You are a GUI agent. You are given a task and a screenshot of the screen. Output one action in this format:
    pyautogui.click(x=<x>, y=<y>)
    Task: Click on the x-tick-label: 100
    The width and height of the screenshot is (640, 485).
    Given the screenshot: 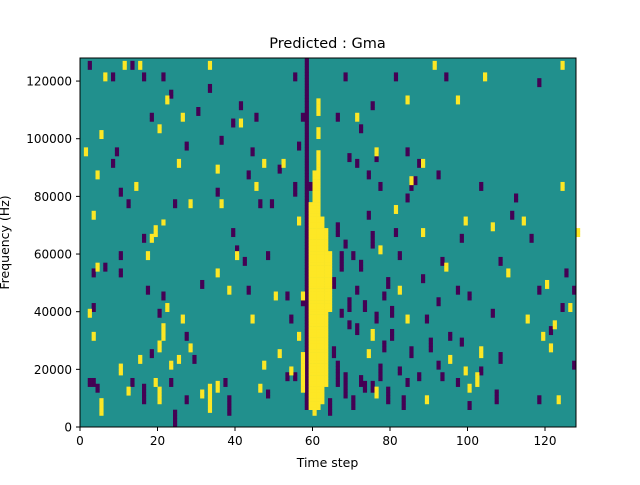 What is the action you would take?
    pyautogui.click(x=467, y=441)
    